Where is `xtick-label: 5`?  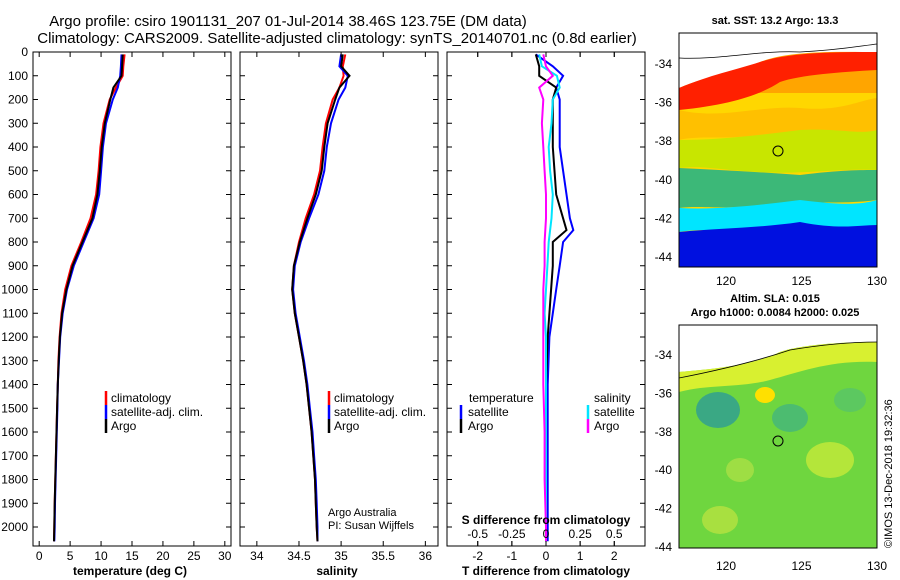 xtick-label: 5 is located at coordinates (70, 556).